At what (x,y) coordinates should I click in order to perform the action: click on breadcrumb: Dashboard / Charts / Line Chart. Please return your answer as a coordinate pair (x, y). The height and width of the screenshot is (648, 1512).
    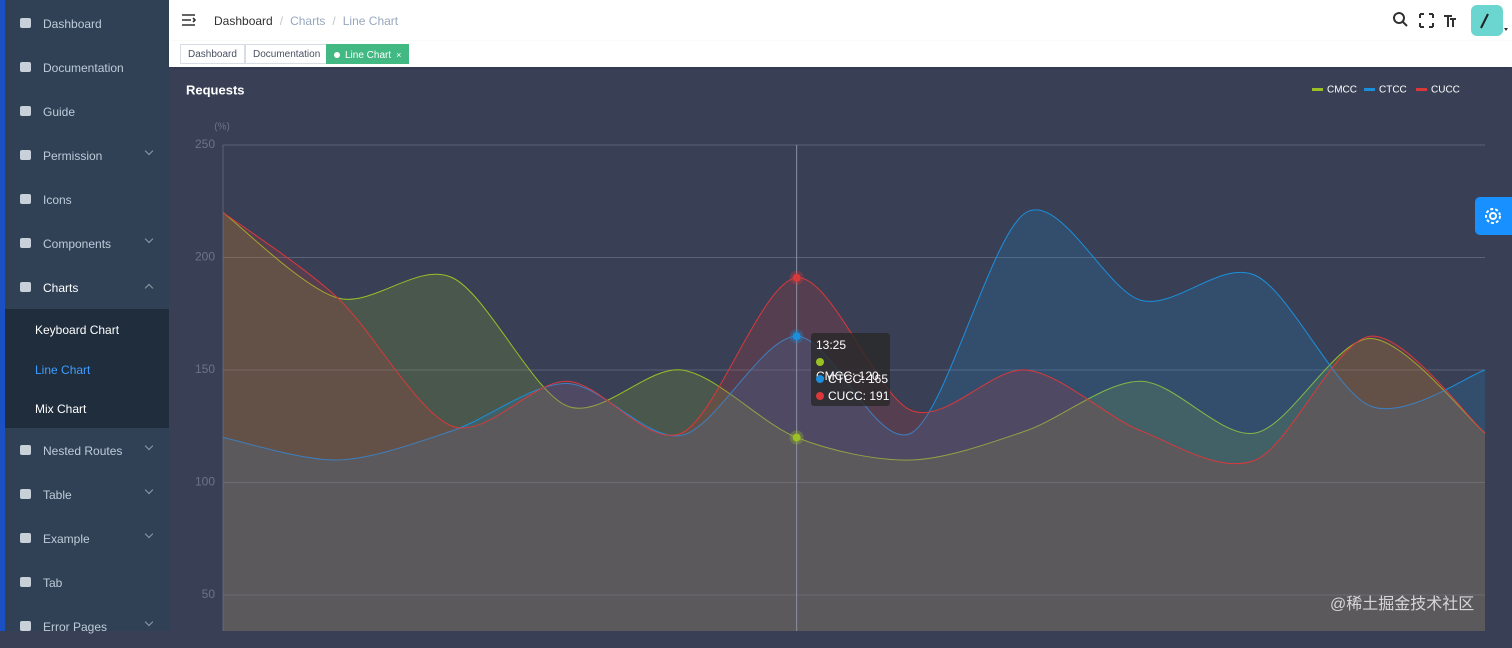
    Looking at the image, I should click on (306, 21).